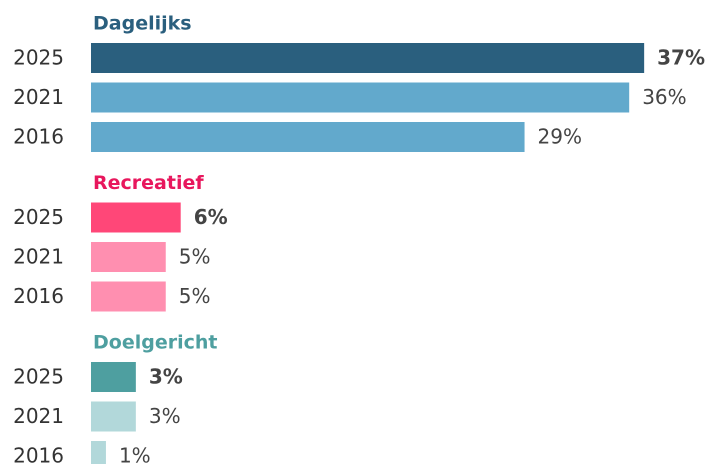 The image size is (712, 464). Describe the element at coordinates (142, 24) in the screenshot. I see `group-title: Dagelijks` at that location.